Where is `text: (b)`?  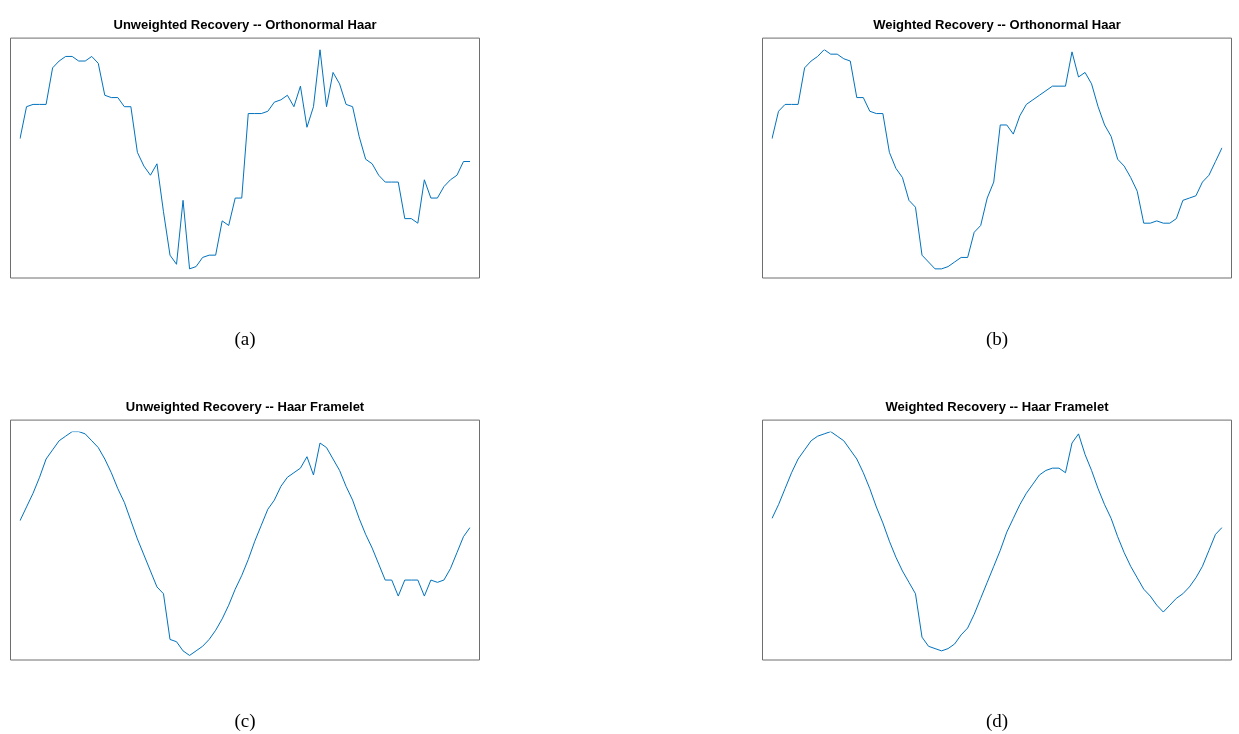
text: (b) is located at coordinates (997, 339).